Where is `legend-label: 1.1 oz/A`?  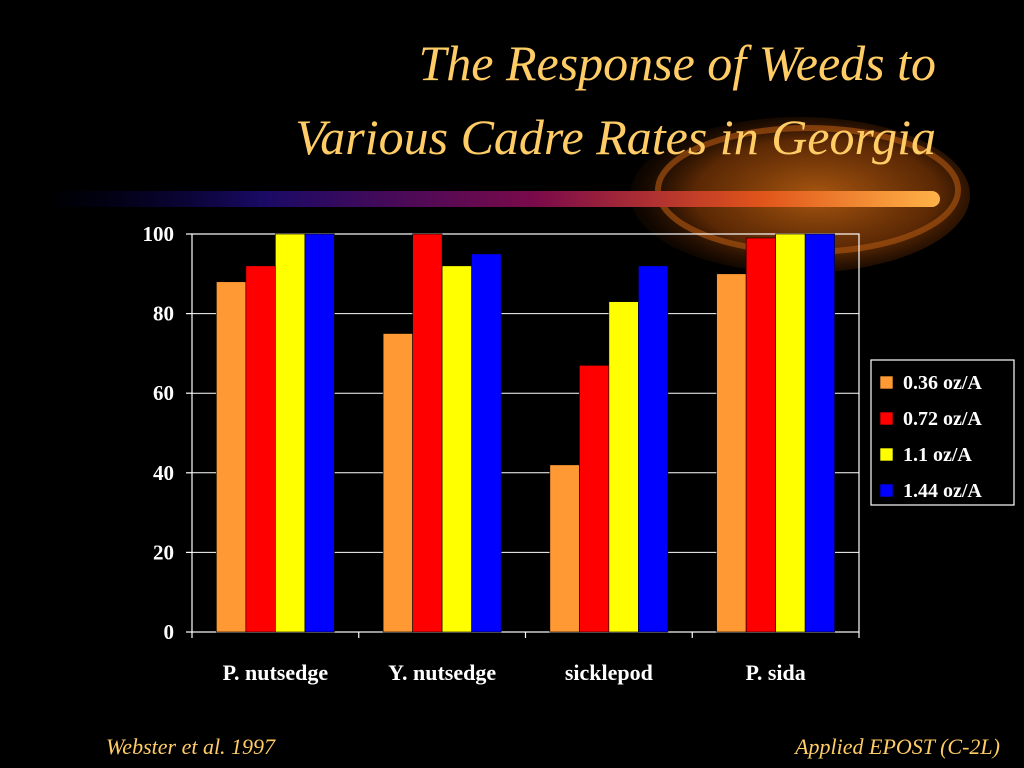 legend-label: 1.1 oz/A is located at coordinates (937, 455).